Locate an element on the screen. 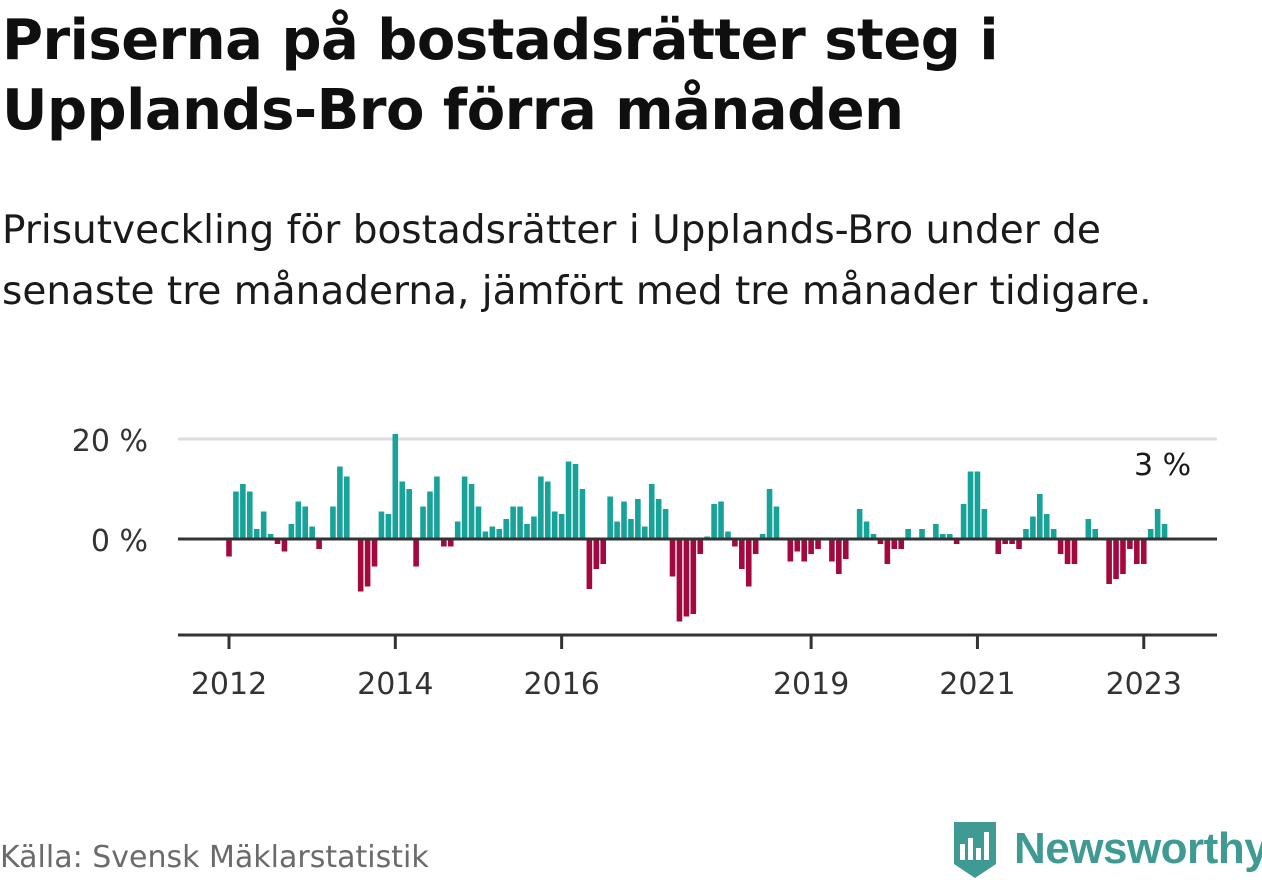  x-tick-label: 2023 is located at coordinates (1144, 684).